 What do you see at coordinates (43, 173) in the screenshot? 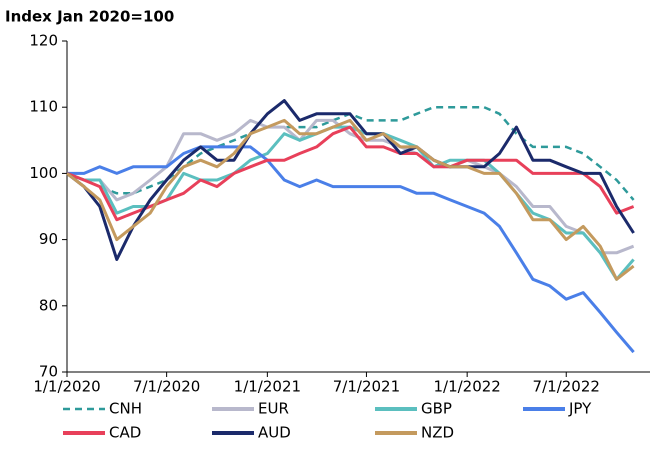
I see `y-tick-label: 100` at bounding box center [43, 173].